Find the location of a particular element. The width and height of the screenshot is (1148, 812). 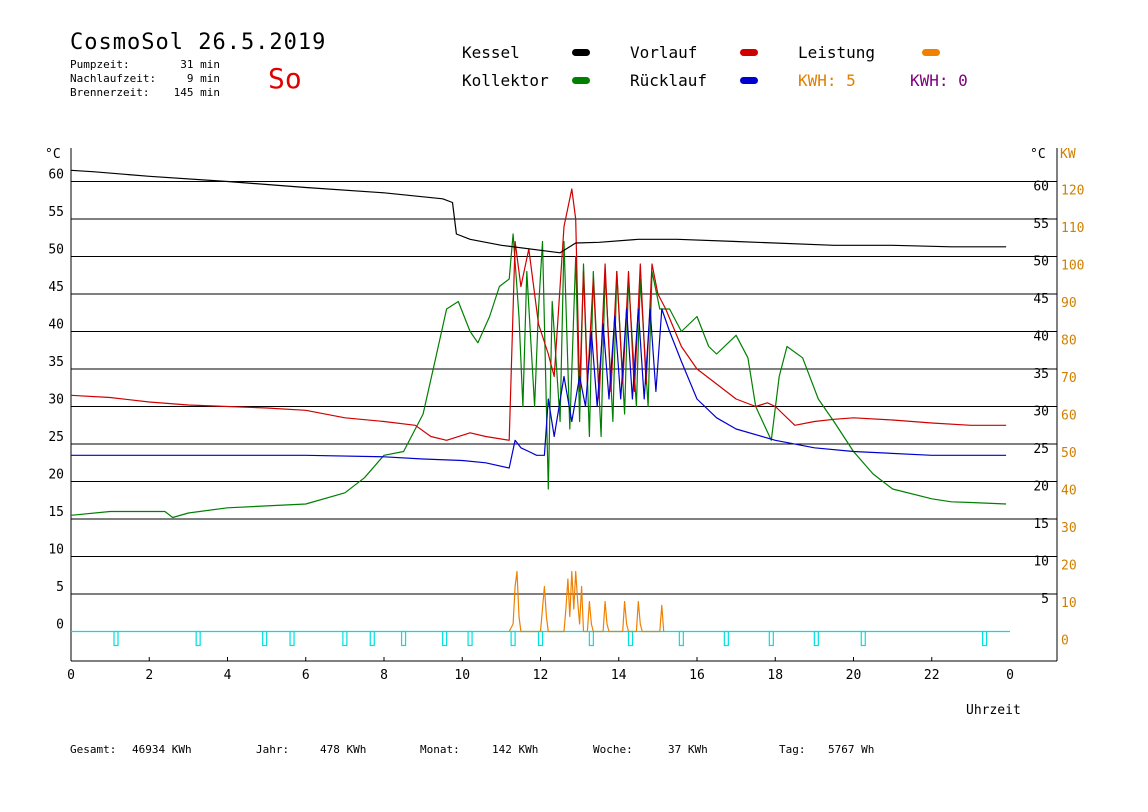

series-kessel-line is located at coordinates (538, 211).